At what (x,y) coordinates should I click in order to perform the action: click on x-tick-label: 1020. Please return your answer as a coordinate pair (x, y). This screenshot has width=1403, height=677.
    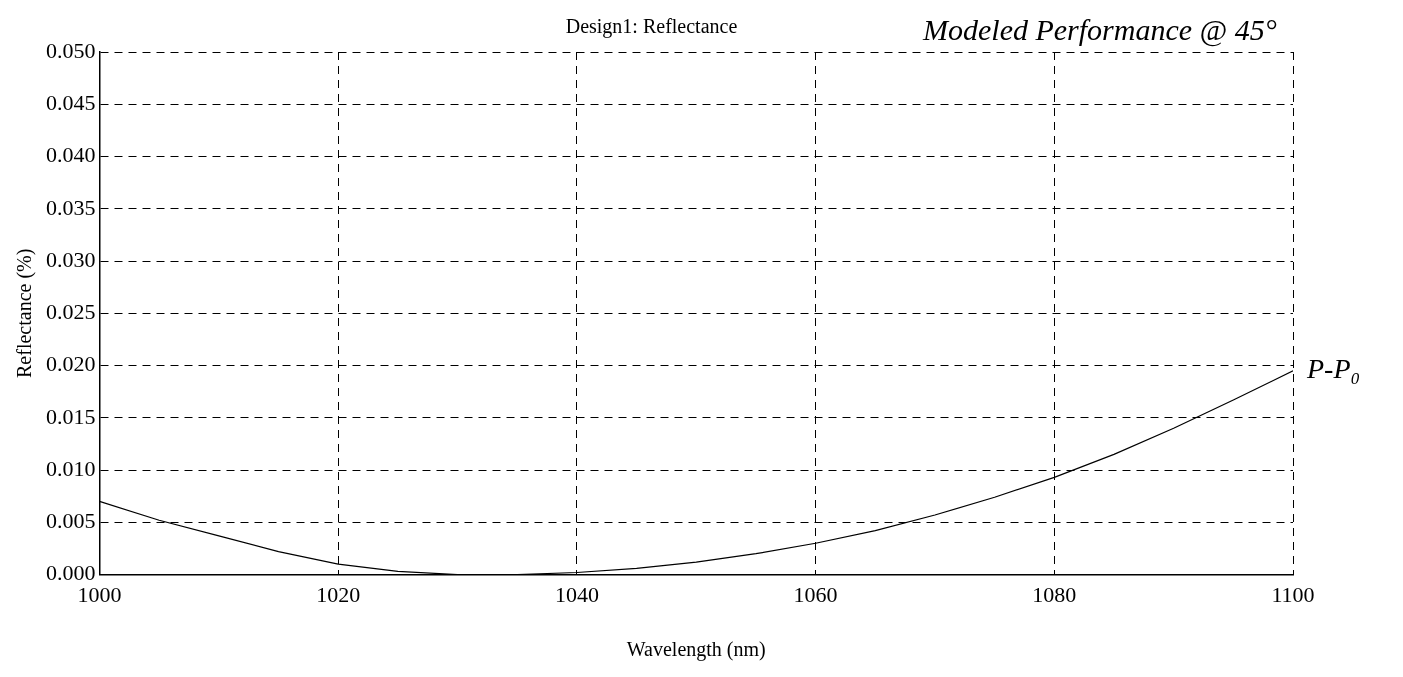
    Looking at the image, I should click on (338, 594).